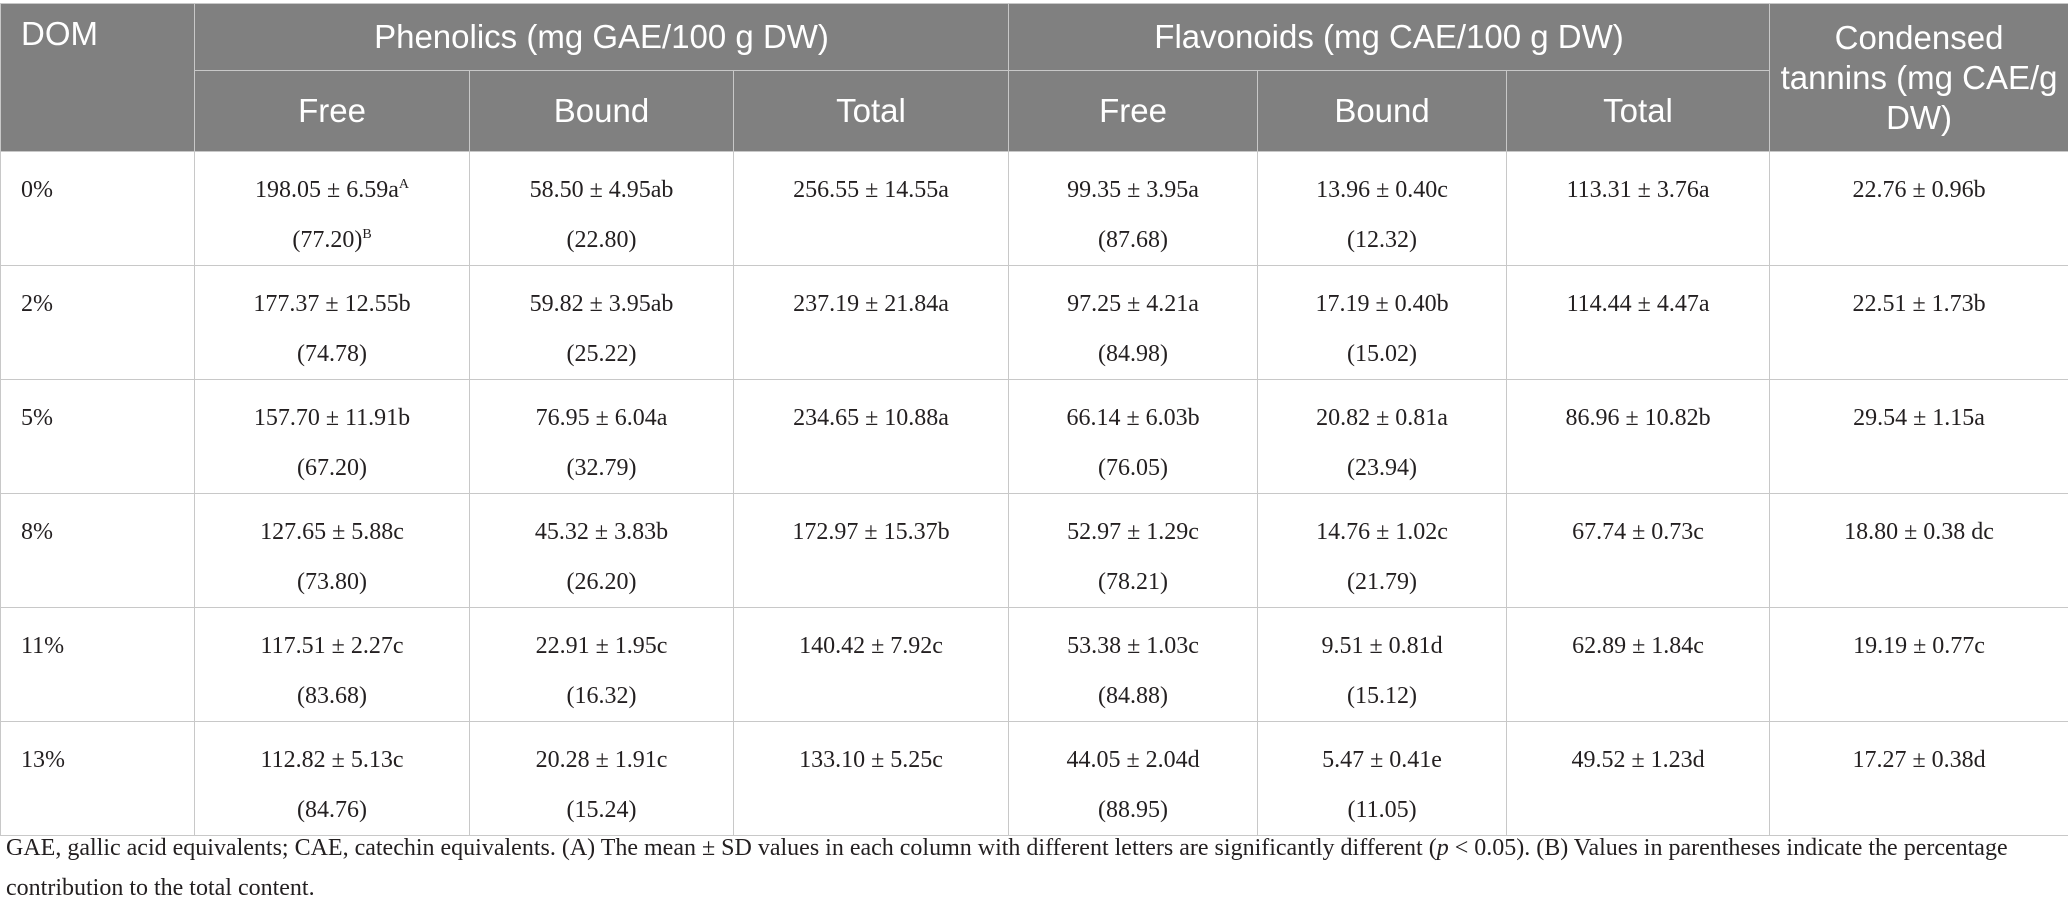 This screenshot has width=2068, height=914. Describe the element at coordinates (1382, 208) in the screenshot. I see `flavonoids-bound-cell: 13.96 ± 0.40c (12.32)` at that location.